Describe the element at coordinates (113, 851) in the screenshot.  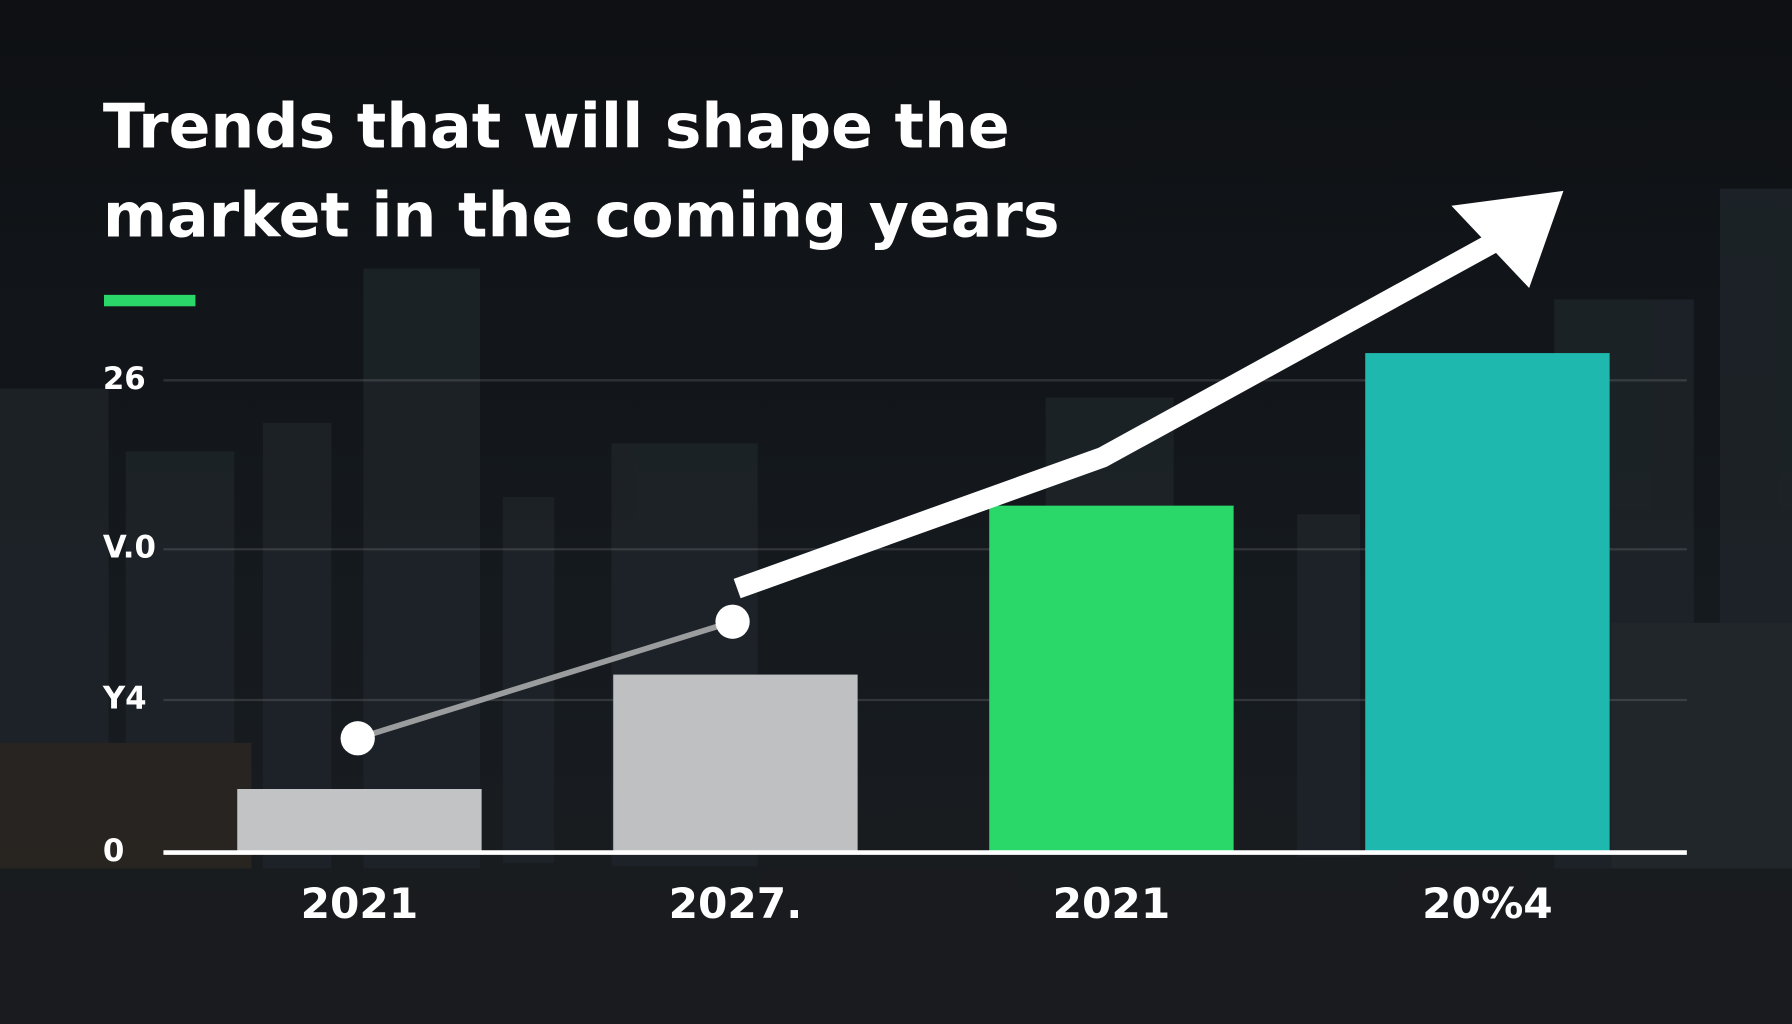
I see `y-tick-label: 0` at that location.